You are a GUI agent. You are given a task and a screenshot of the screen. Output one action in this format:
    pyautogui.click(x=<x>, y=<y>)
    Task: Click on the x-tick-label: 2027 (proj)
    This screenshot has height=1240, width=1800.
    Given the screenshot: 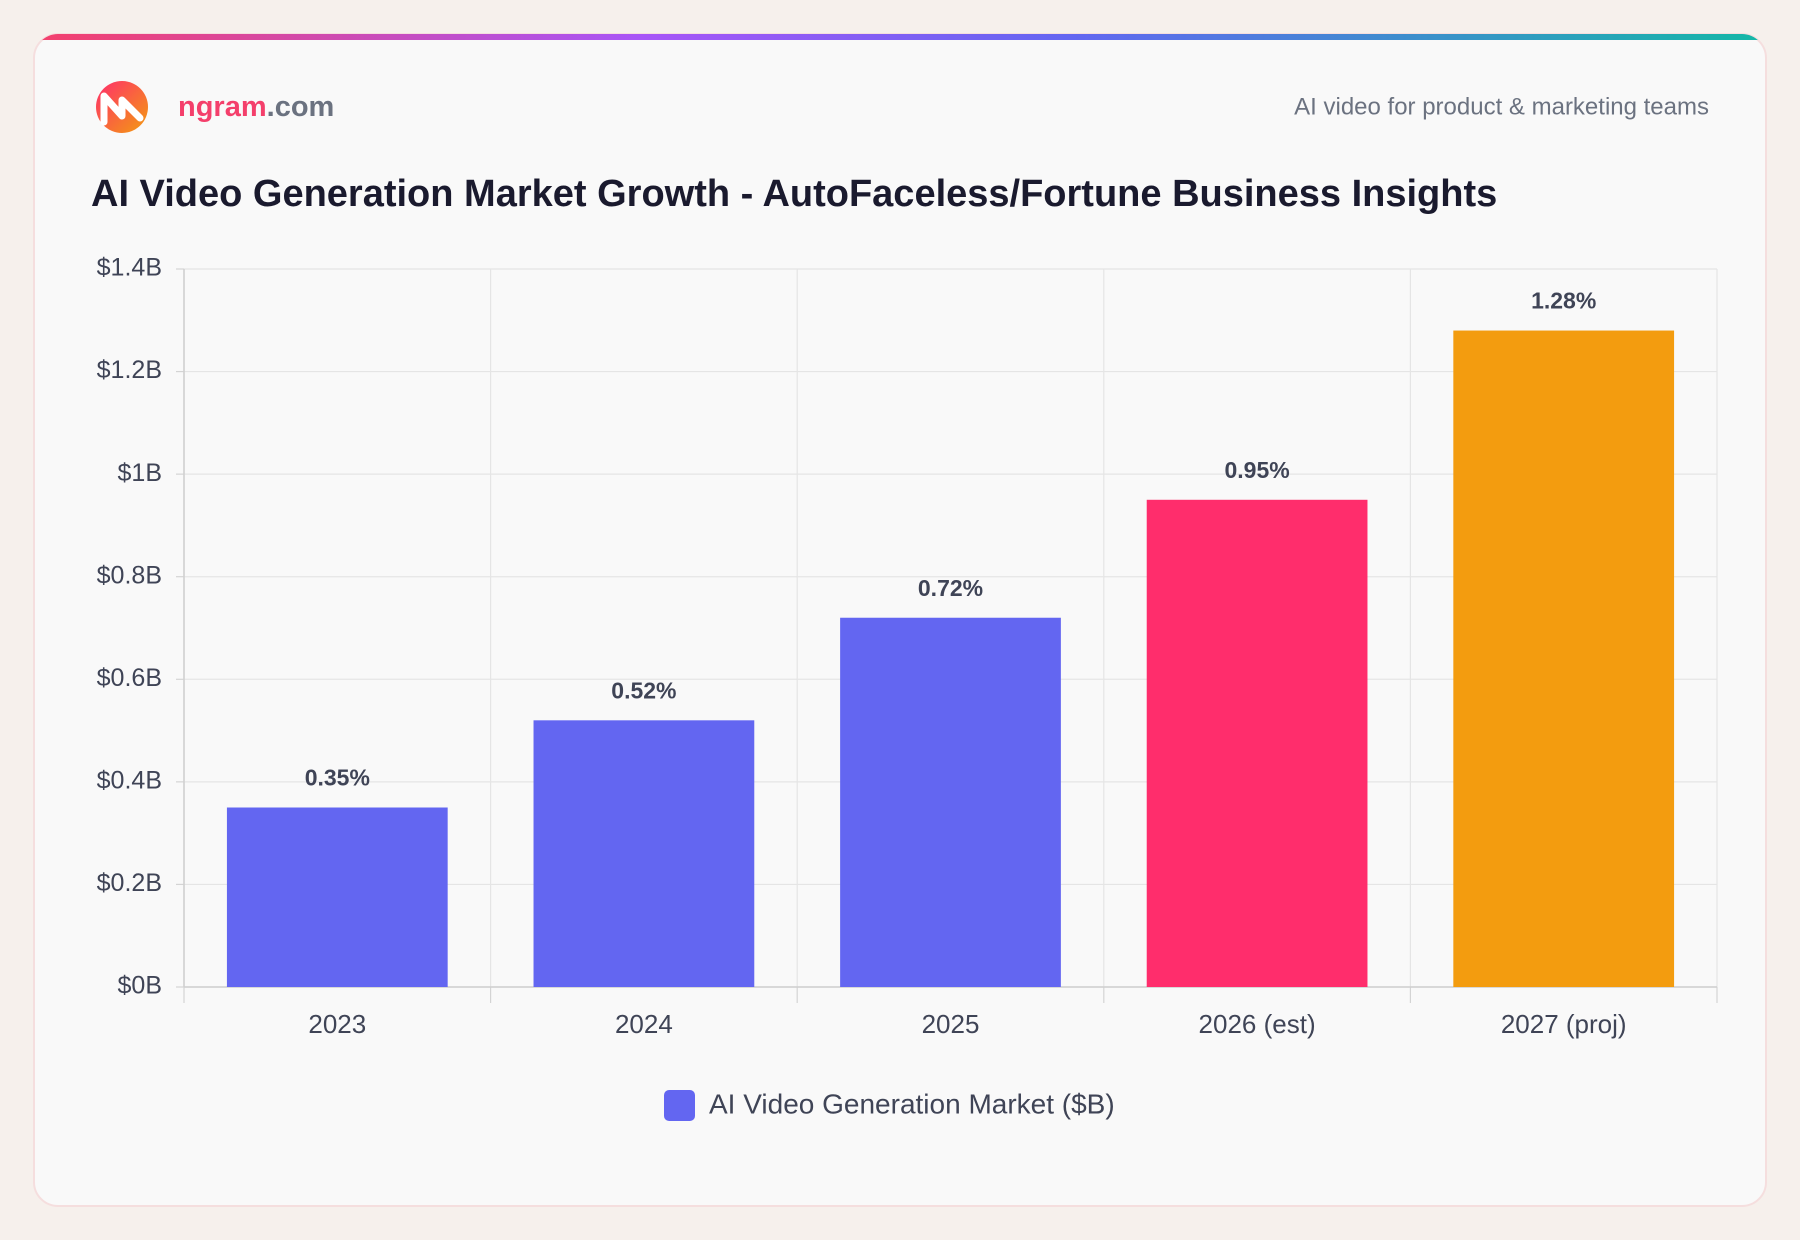 What is the action you would take?
    pyautogui.click(x=1564, y=1024)
    